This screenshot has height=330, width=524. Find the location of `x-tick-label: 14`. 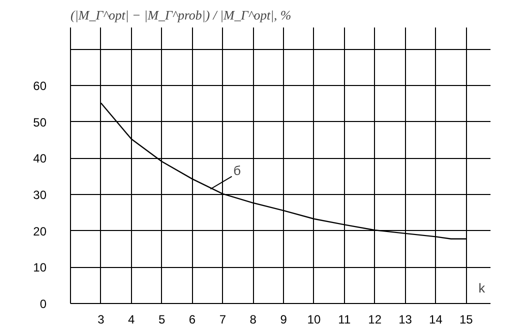

x-tick-label: 14 is located at coordinates (436, 319).